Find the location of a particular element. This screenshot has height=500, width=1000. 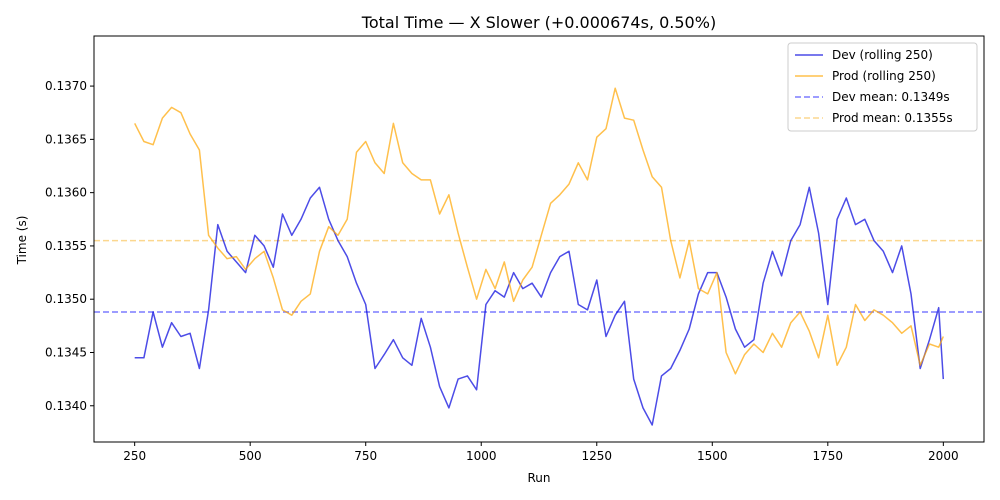

x-tick-label: 1750 is located at coordinates (828, 456).